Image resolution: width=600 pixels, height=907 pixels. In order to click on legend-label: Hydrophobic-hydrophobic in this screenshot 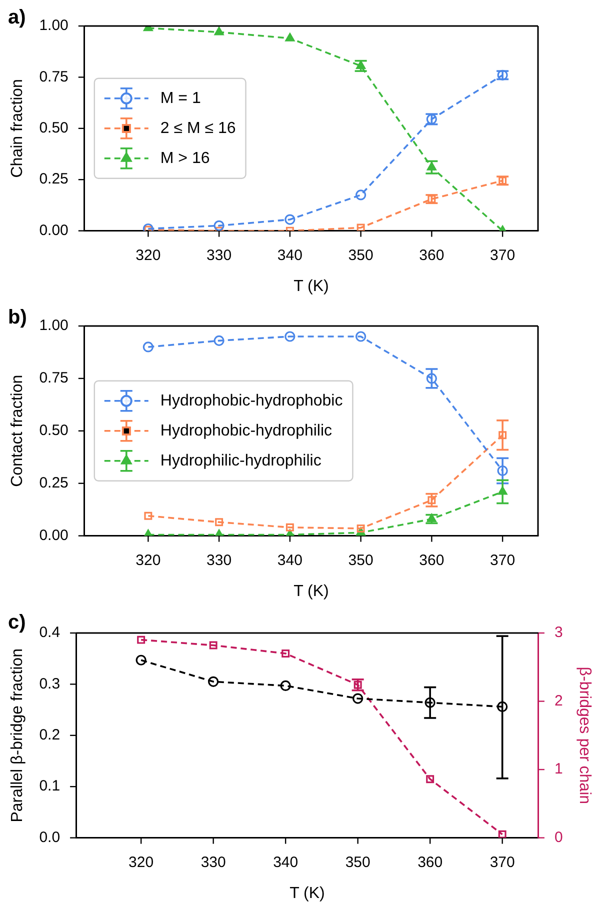, I will do `click(251, 401)`.